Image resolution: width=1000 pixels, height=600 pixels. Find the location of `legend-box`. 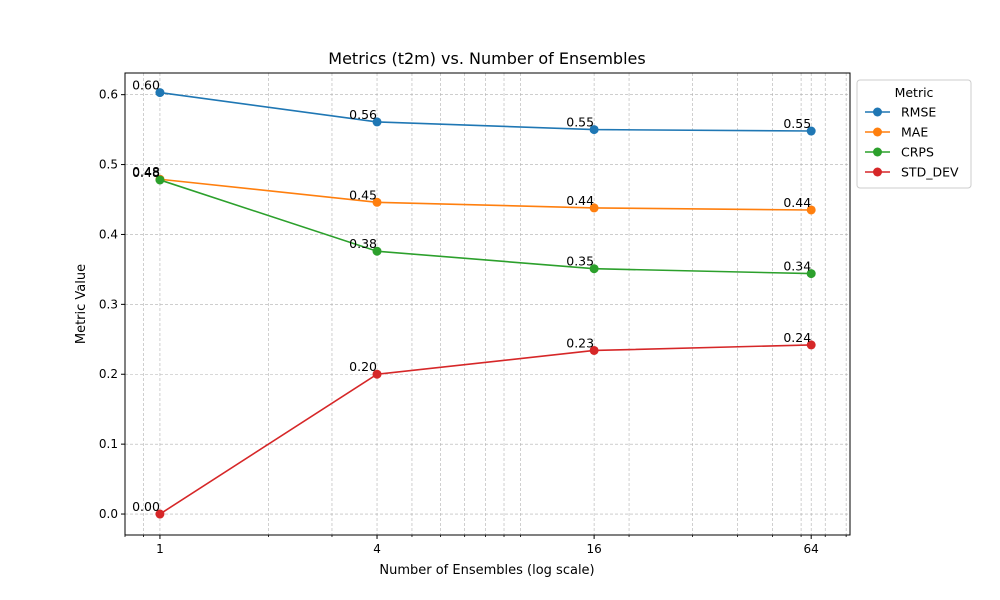

legend-box is located at coordinates (914, 134).